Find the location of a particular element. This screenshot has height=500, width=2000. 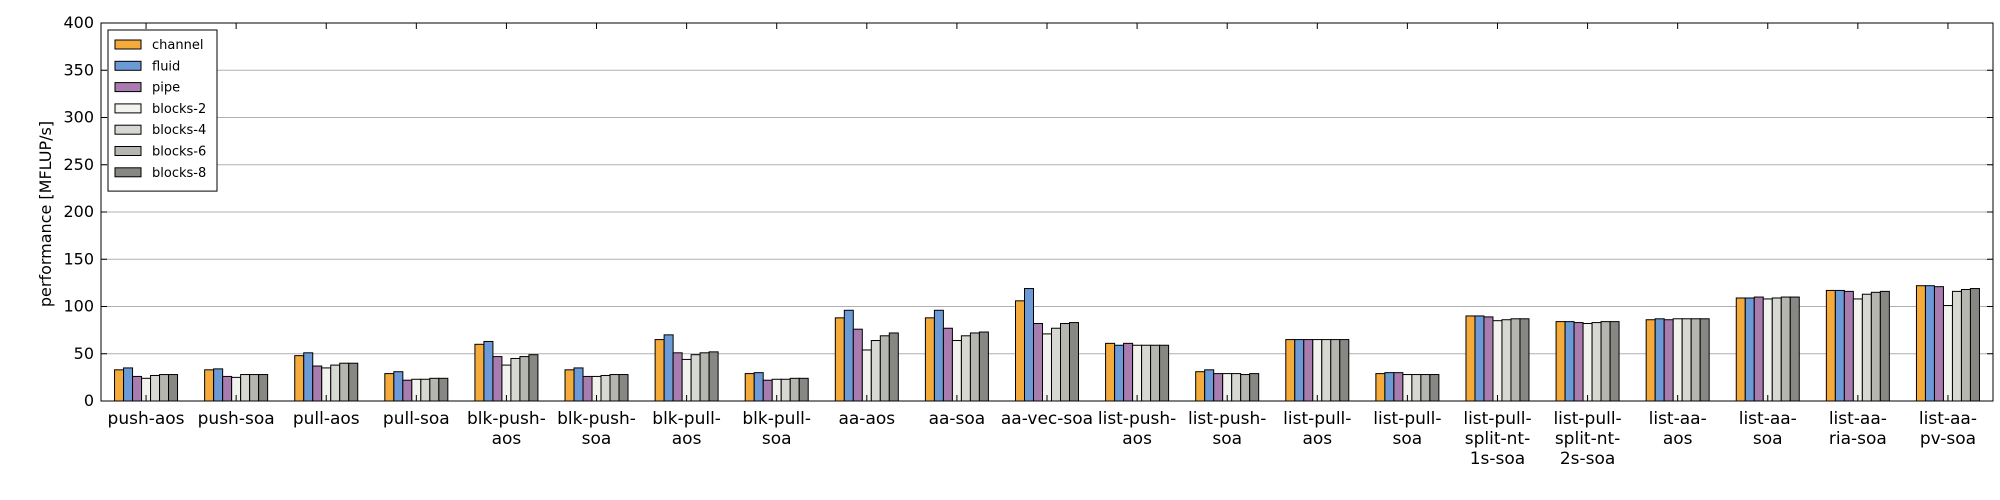

x-tick-label: list-pull-aos is located at coordinates (1317, 429).